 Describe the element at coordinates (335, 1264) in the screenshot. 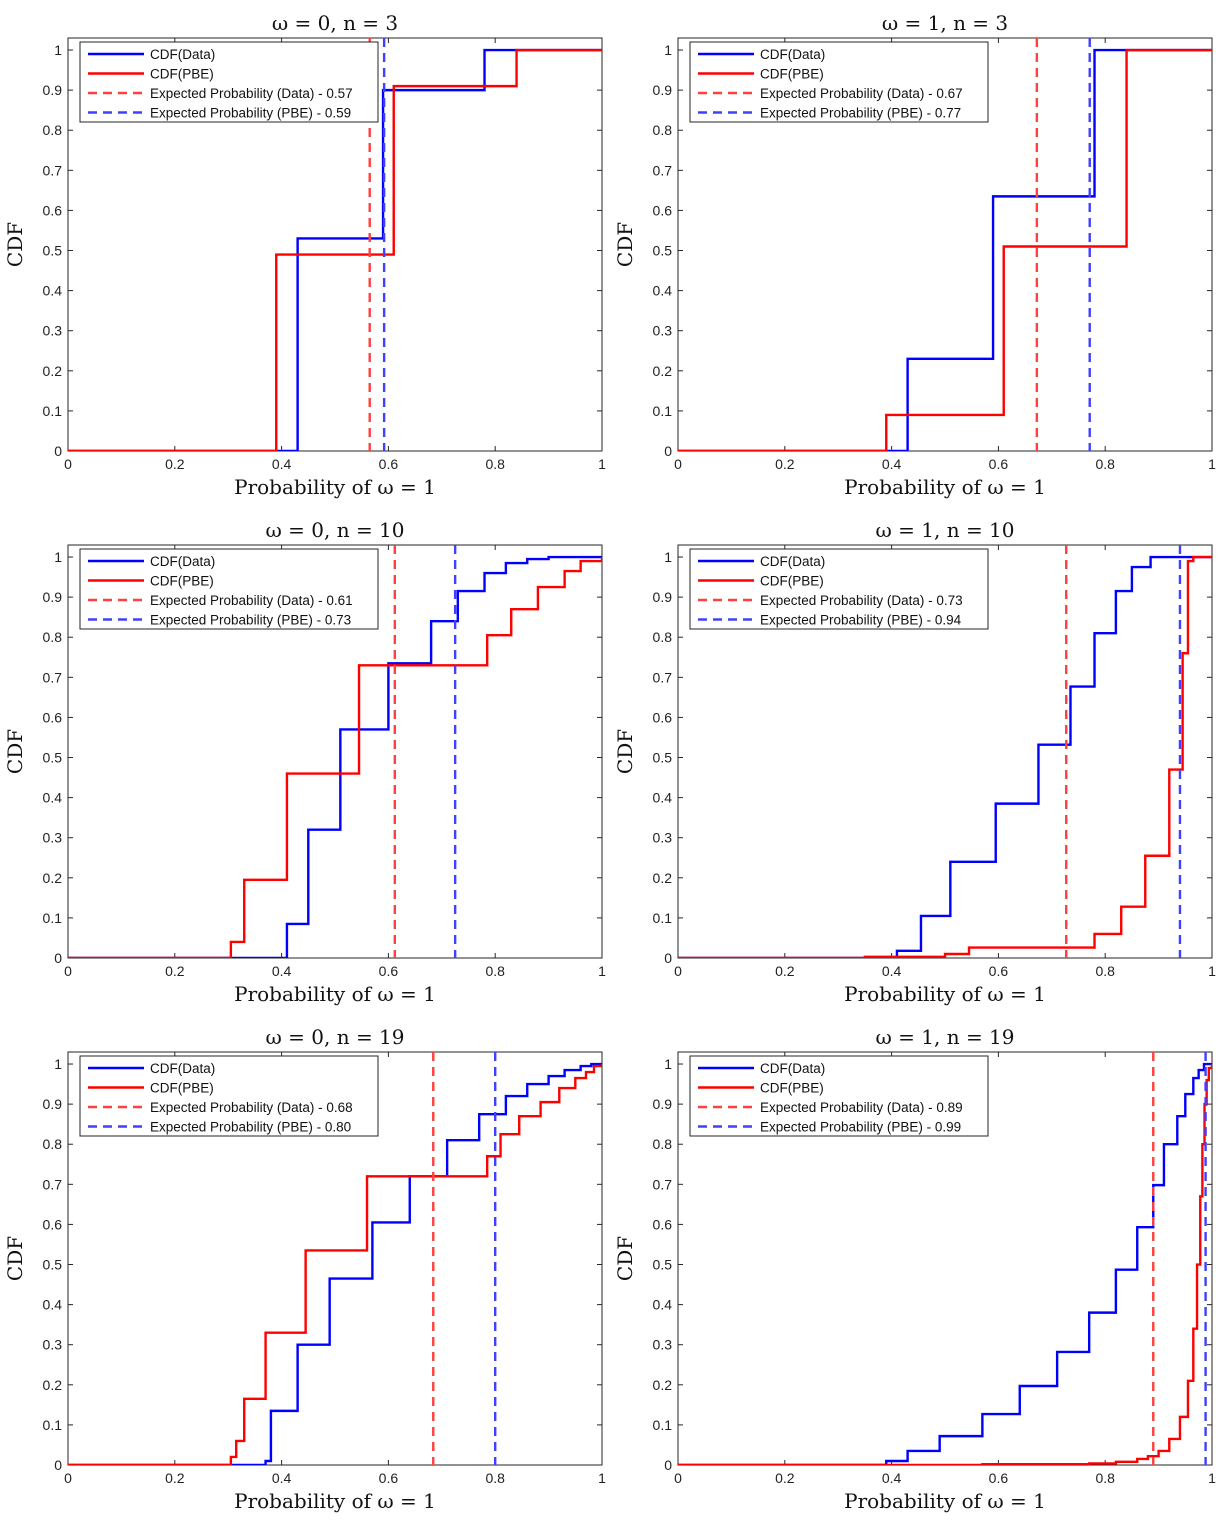

I see `series-line-pbe` at that location.